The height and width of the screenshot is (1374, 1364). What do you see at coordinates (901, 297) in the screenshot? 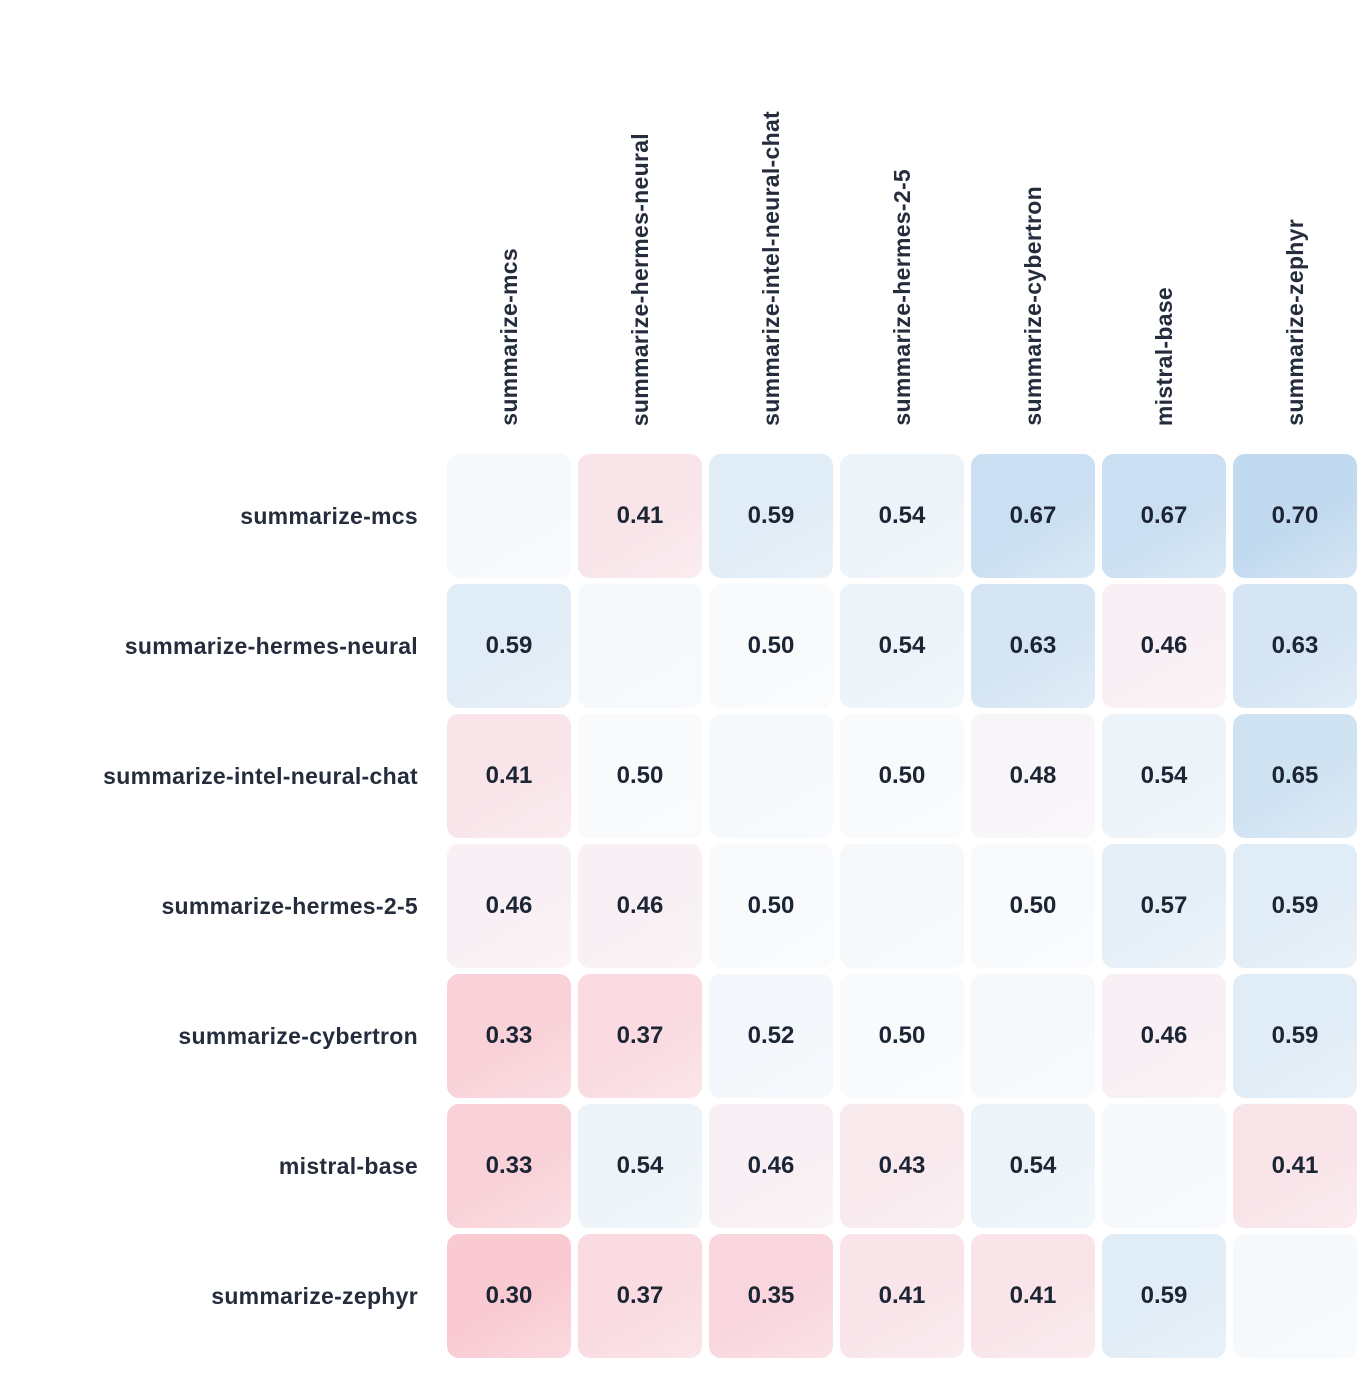
I see `column-header-label: summarize-hermes-2-5` at bounding box center [901, 297].